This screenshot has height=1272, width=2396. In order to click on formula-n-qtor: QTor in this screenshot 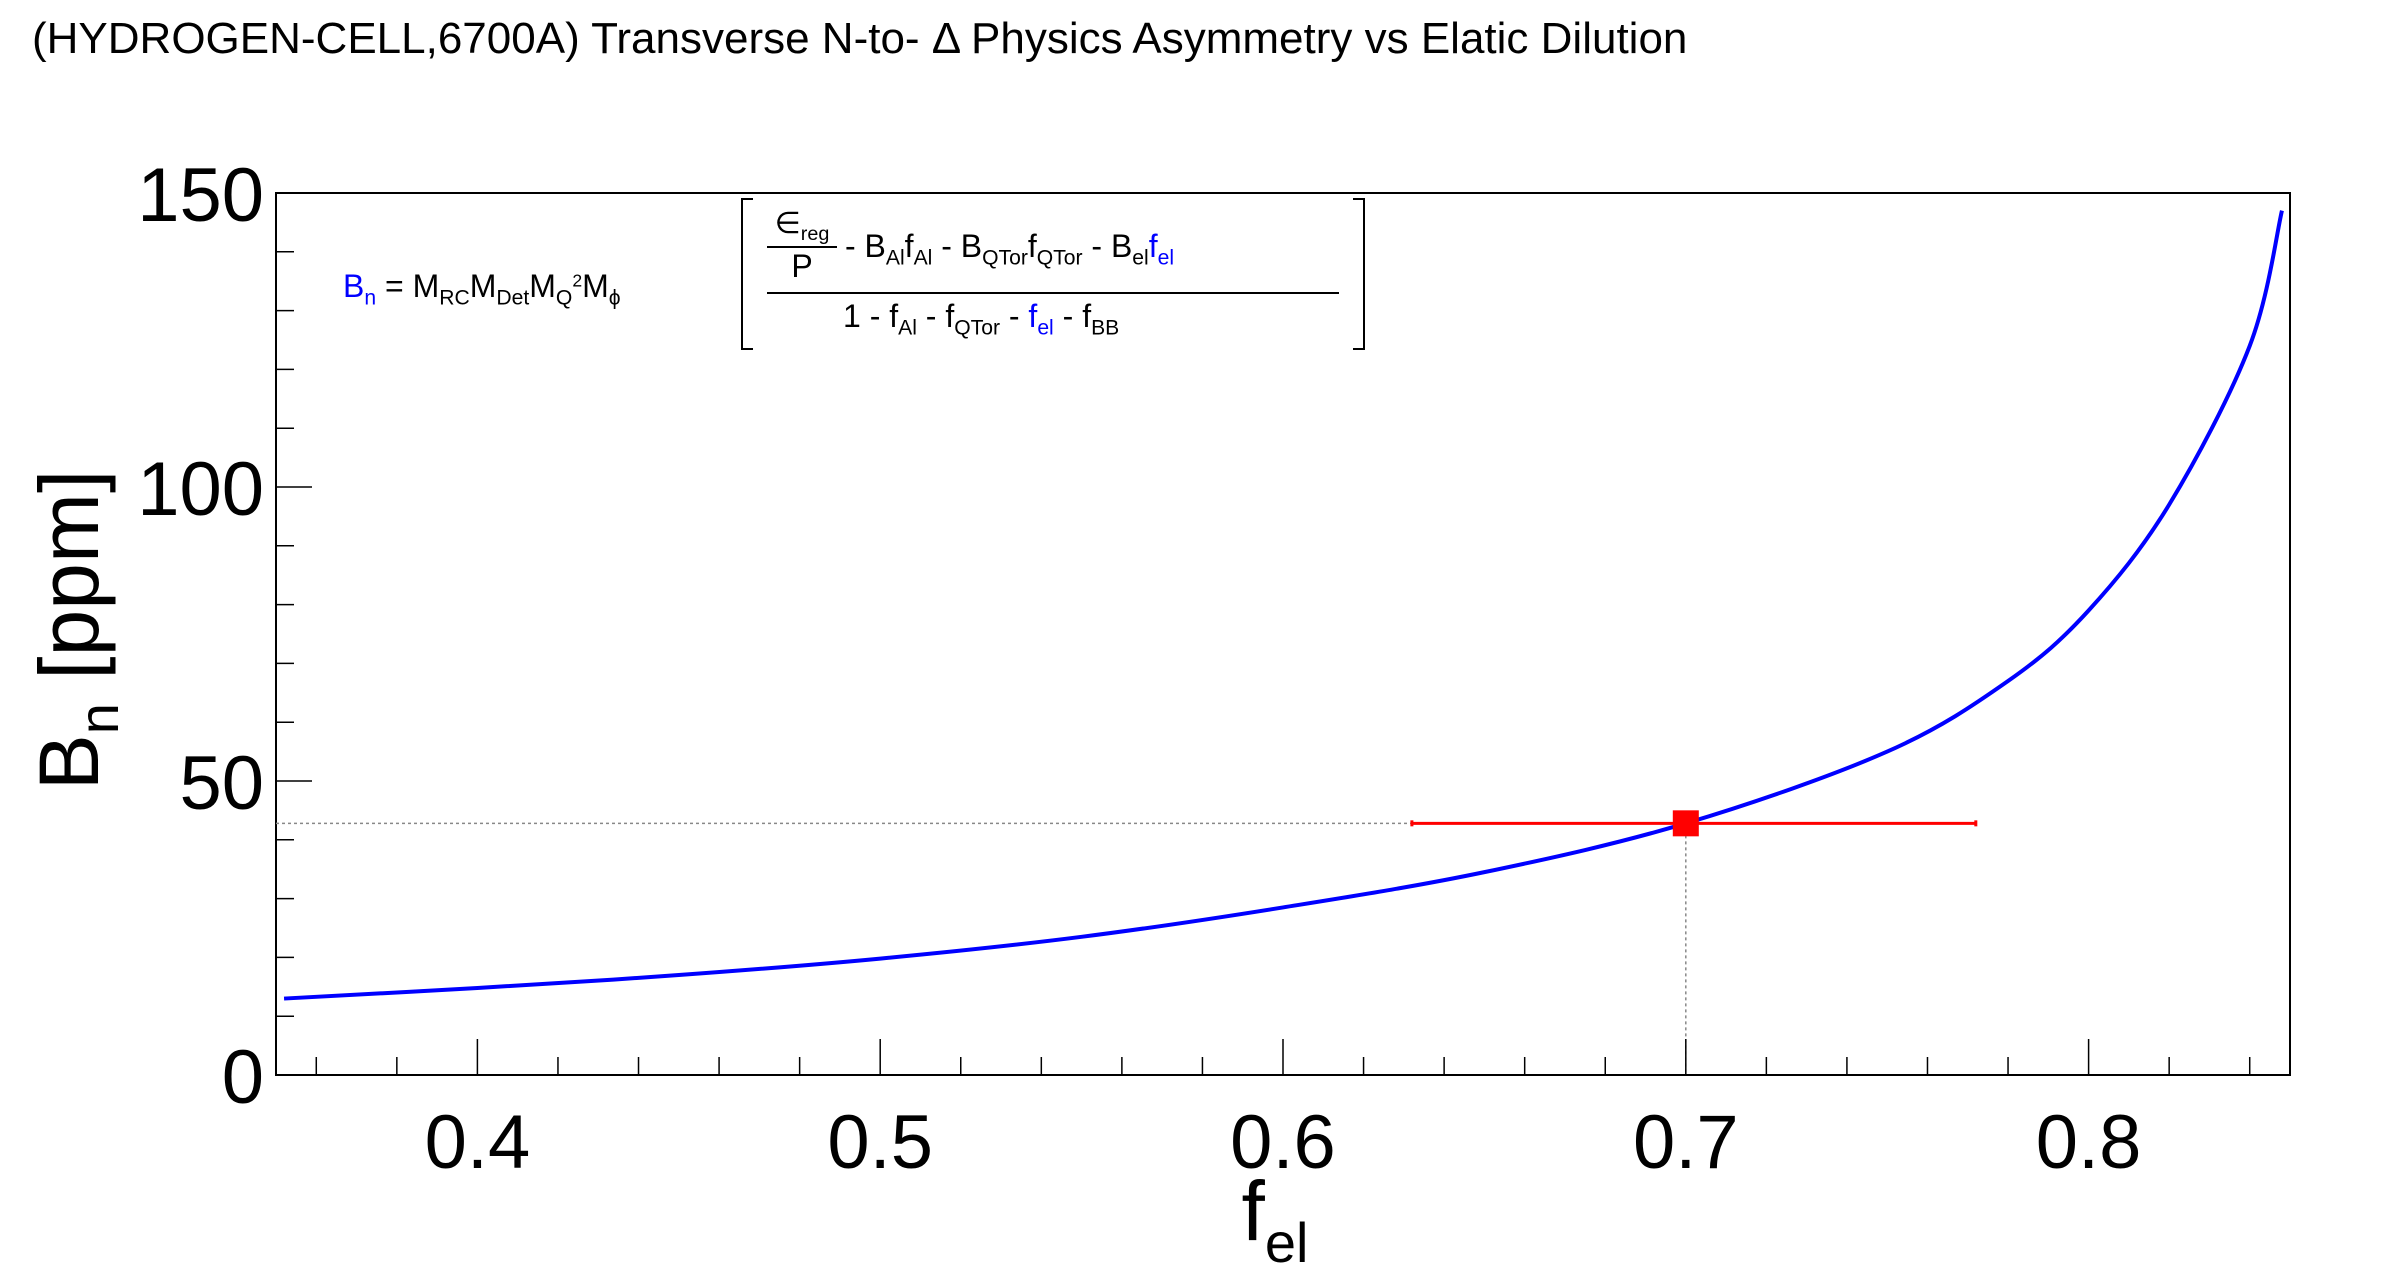, I will do `click(1005, 258)`.